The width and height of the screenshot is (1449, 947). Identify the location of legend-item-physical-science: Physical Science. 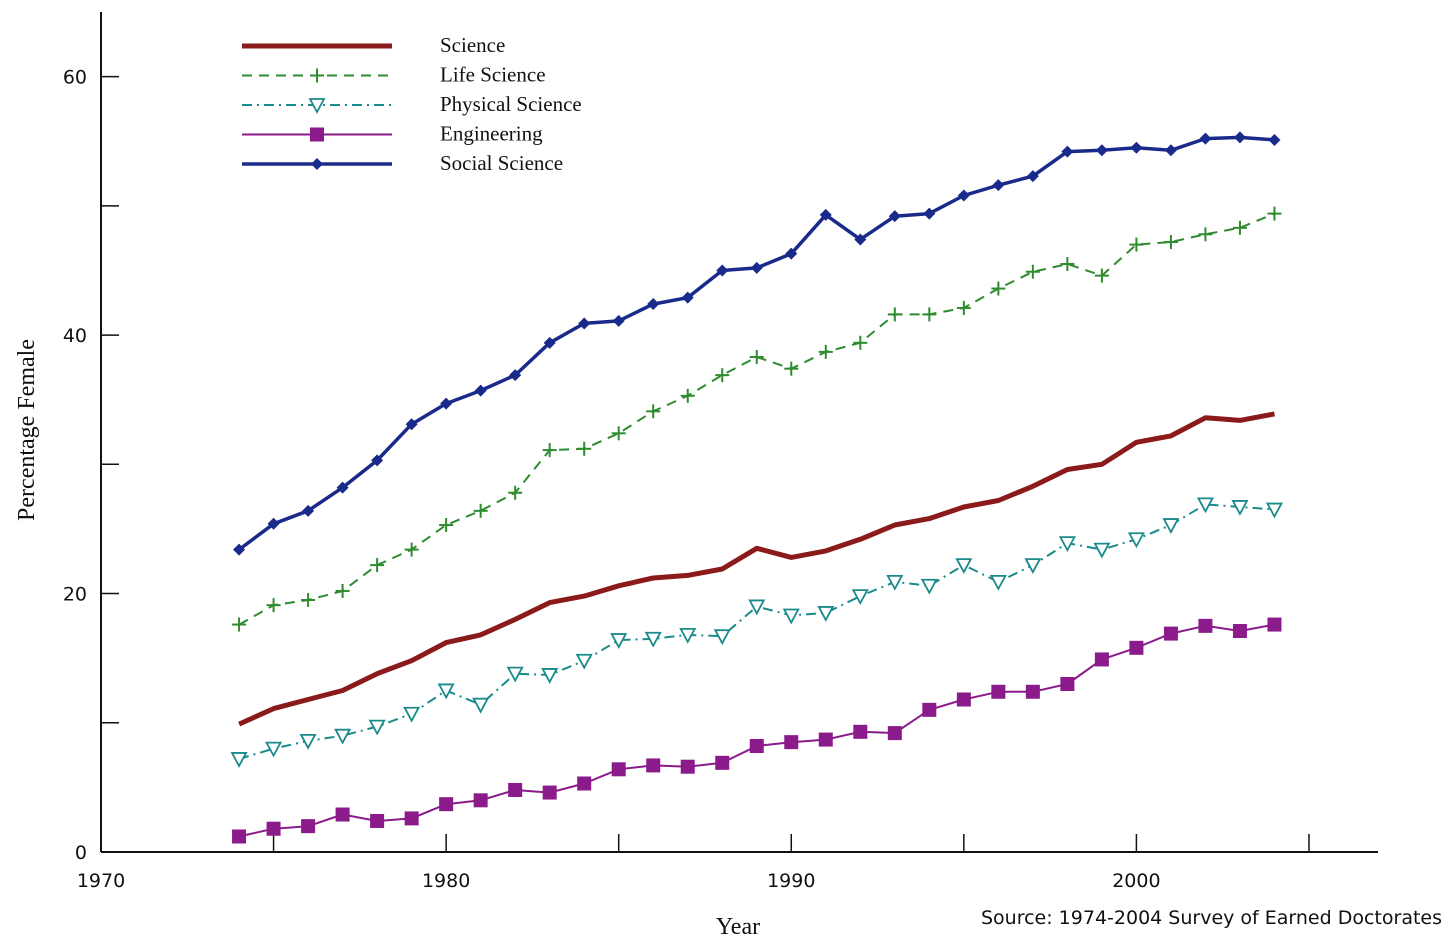
(412, 104).